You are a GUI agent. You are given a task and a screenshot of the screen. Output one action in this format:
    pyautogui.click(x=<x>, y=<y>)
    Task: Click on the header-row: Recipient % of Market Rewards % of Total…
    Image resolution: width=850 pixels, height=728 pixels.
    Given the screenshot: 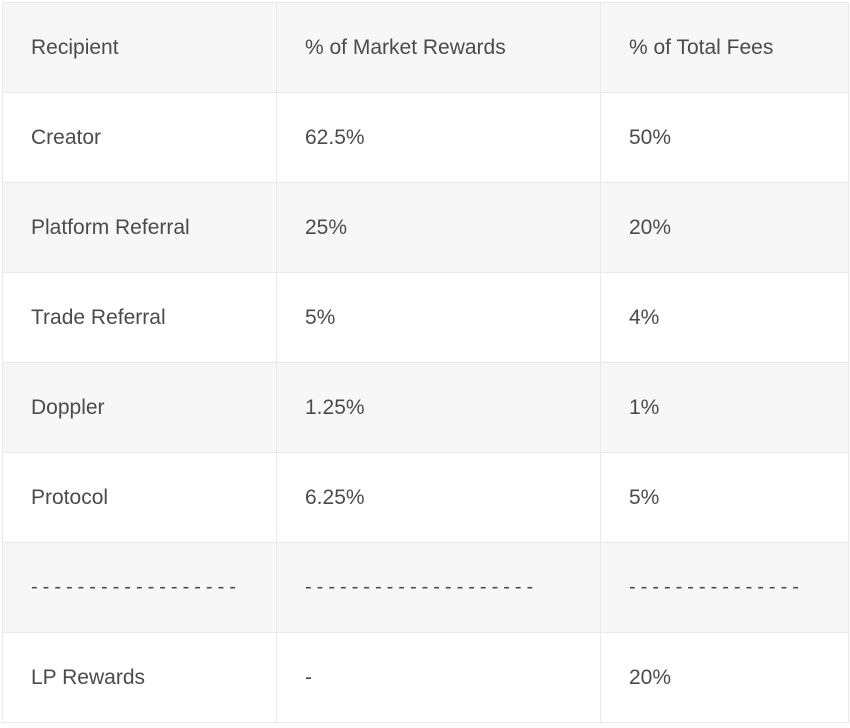 What is the action you would take?
    pyautogui.click(x=425, y=47)
    